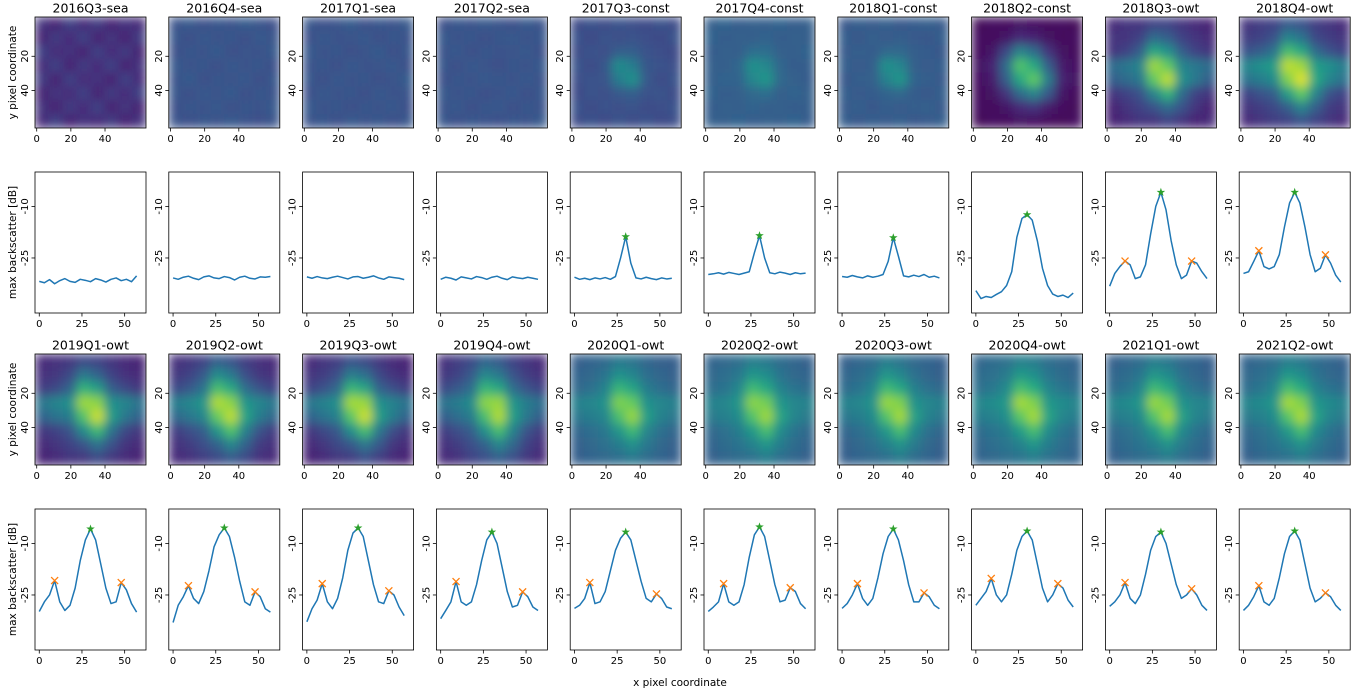 This screenshot has height=693, width=1370. Describe the element at coordinates (626, 409) in the screenshot. I see `image` at that location.